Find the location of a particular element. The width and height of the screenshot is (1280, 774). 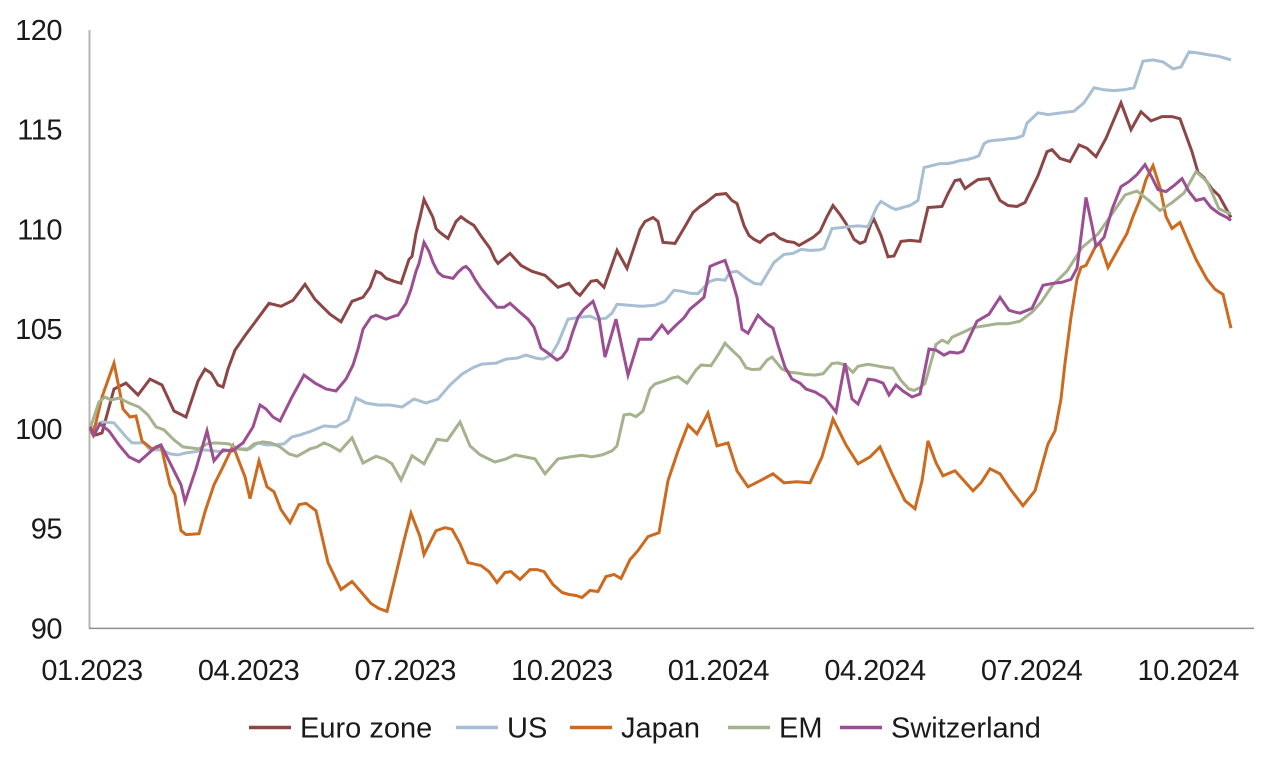

svg-text: 07.2024 is located at coordinates (1032, 671).